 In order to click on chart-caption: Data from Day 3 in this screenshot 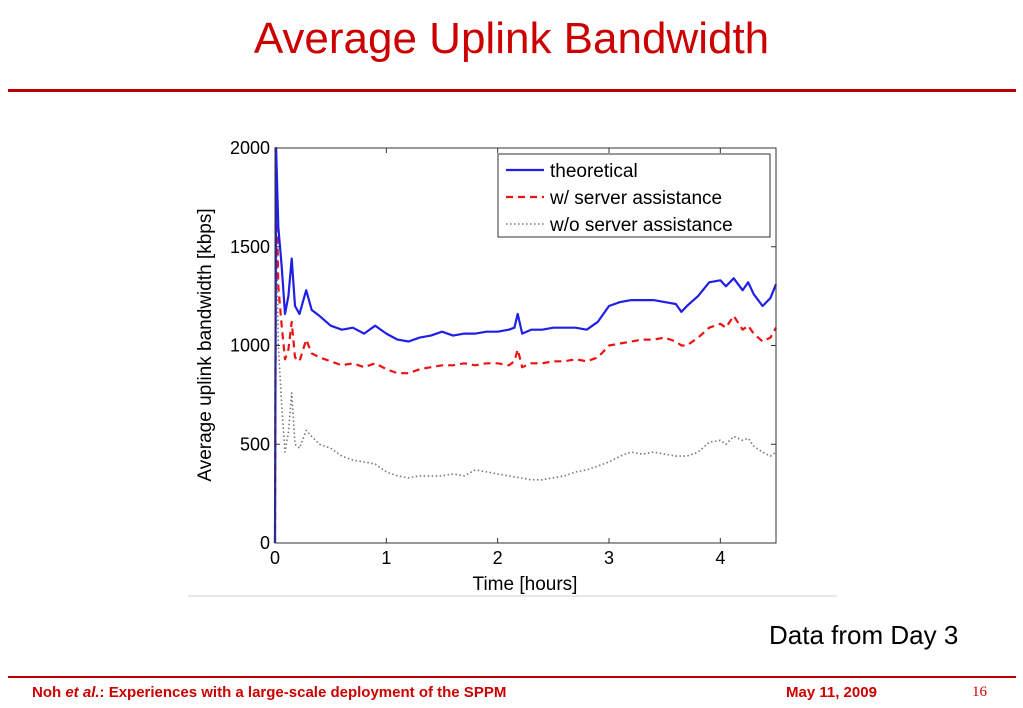, I will do `click(864, 635)`.